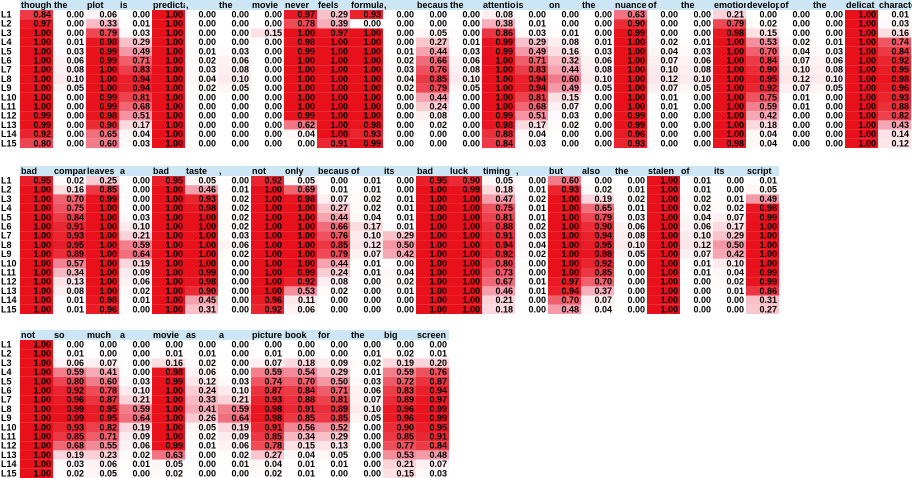 The width and height of the screenshot is (912, 478). What do you see at coordinates (405, 455) in the screenshot?
I see `cell-value: 0.53` at bounding box center [405, 455].